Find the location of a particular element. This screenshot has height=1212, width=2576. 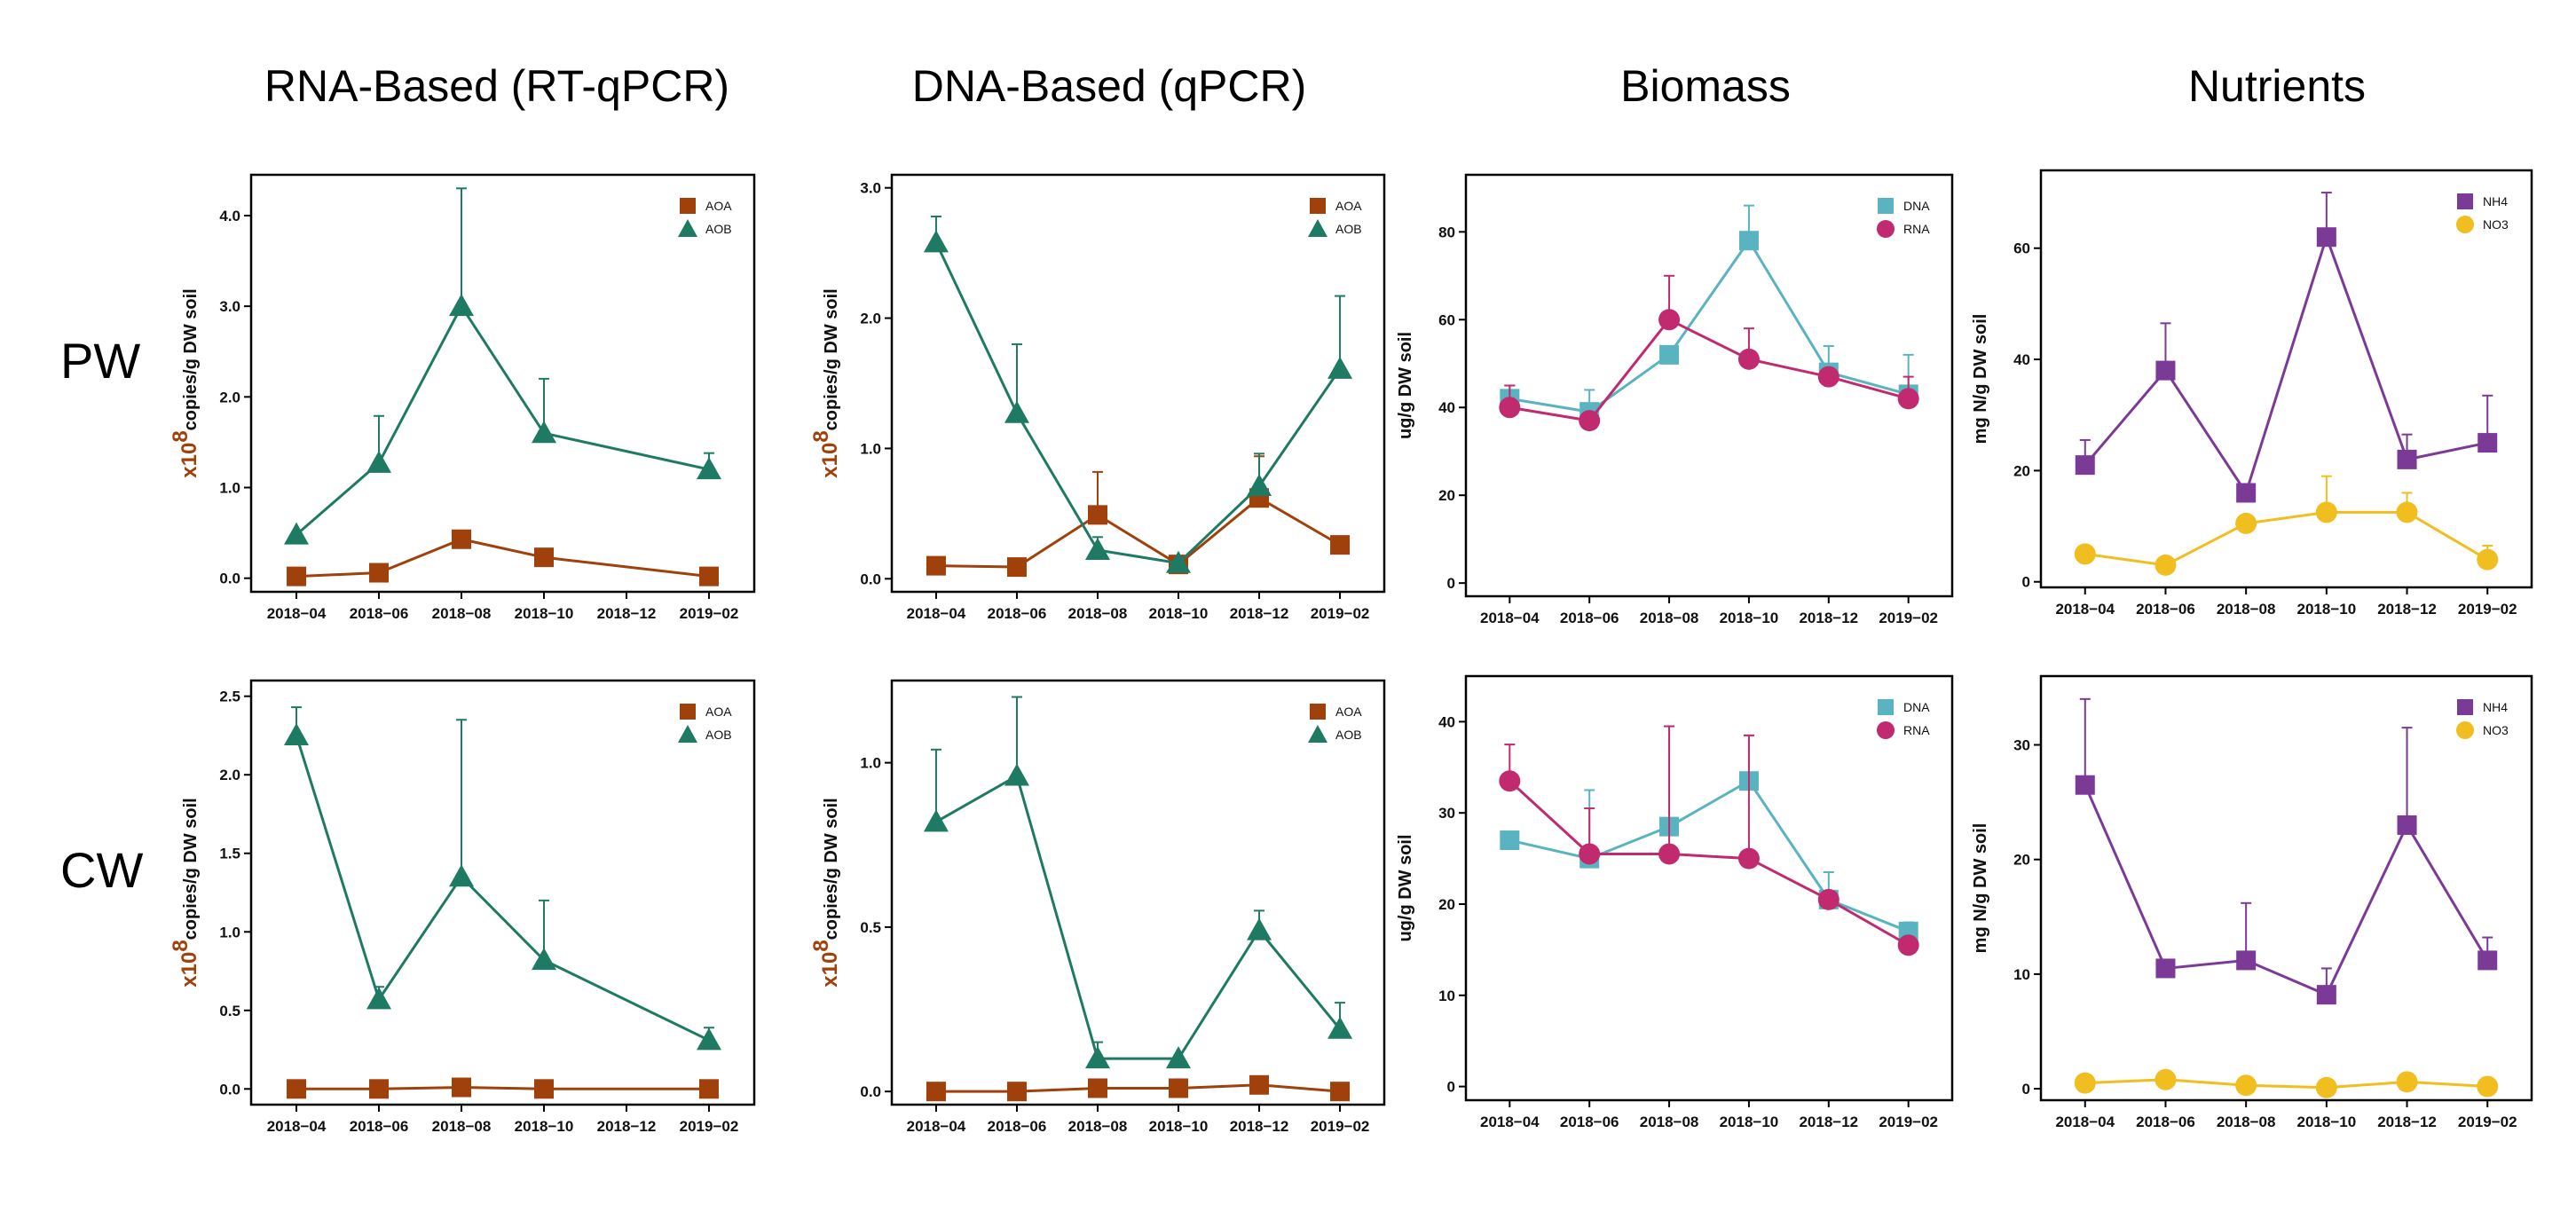

legend-label: AOB is located at coordinates (1349, 735).